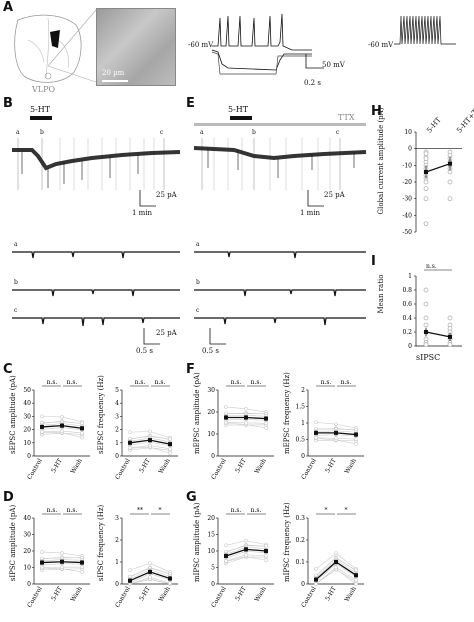 The height and width of the screenshot is (622, 474). What do you see at coordinates (166, 195) in the screenshot?
I see `panel-b-scale-i: 25 pA` at bounding box center [166, 195].